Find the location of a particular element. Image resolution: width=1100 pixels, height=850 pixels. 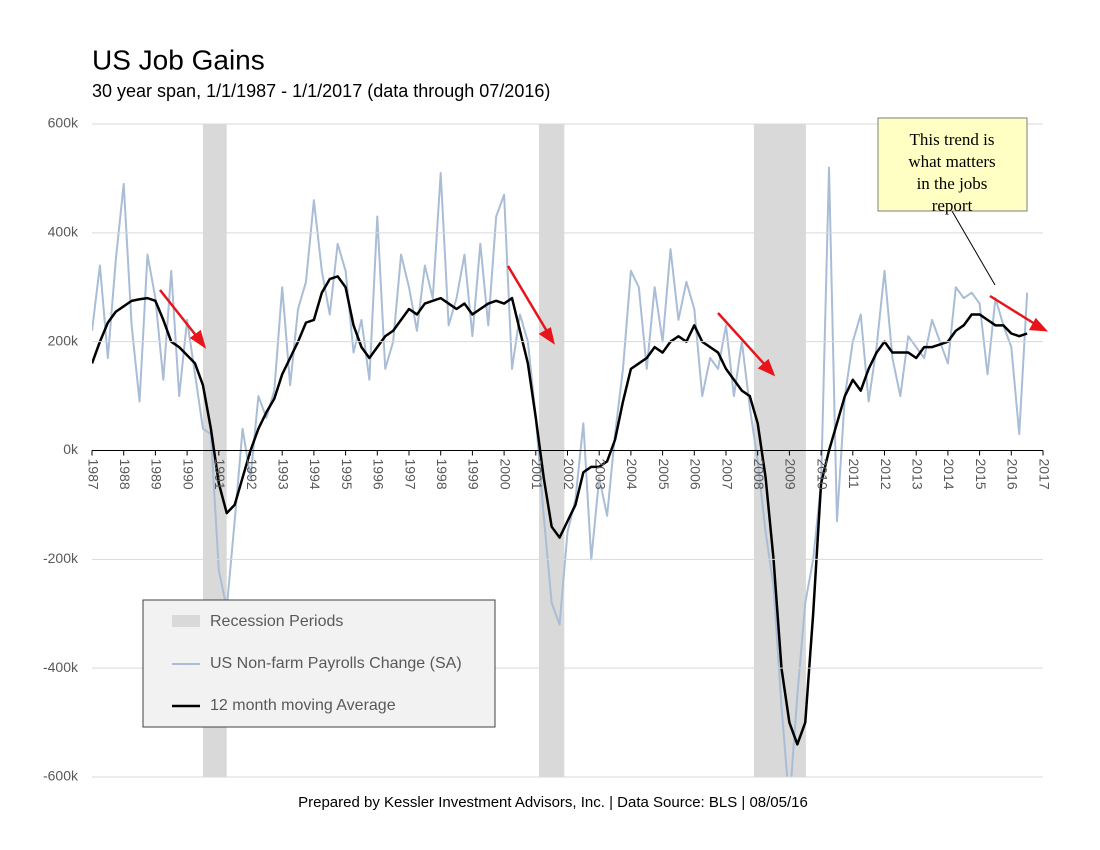

x-tick-label: 2010 is located at coordinates (822, 474).